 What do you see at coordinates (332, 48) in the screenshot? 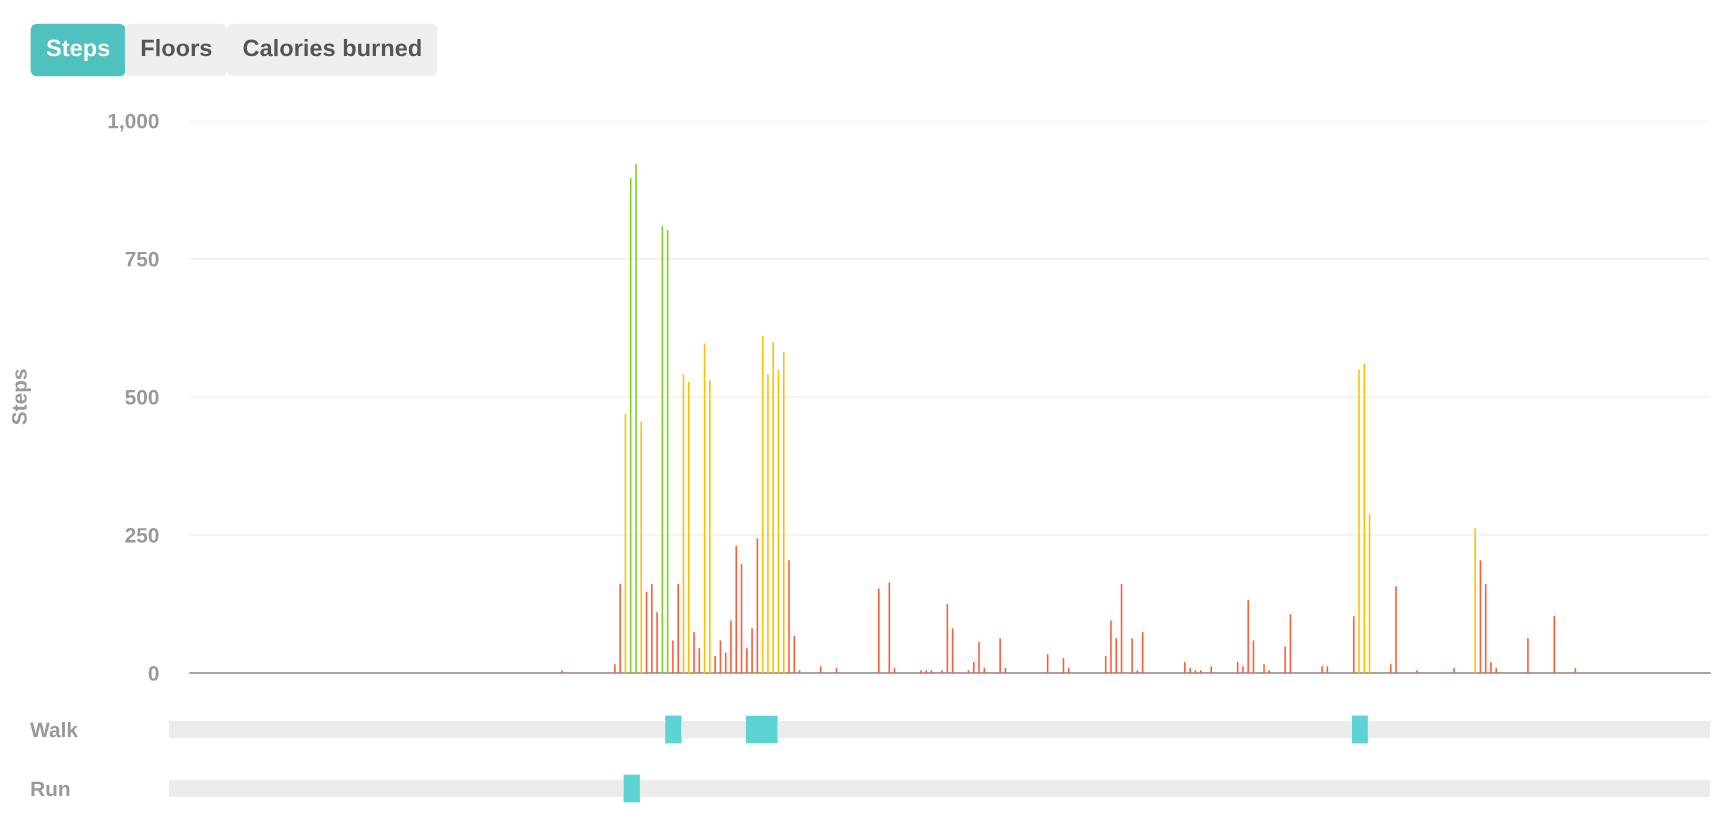
I see `text: Calories burned` at bounding box center [332, 48].